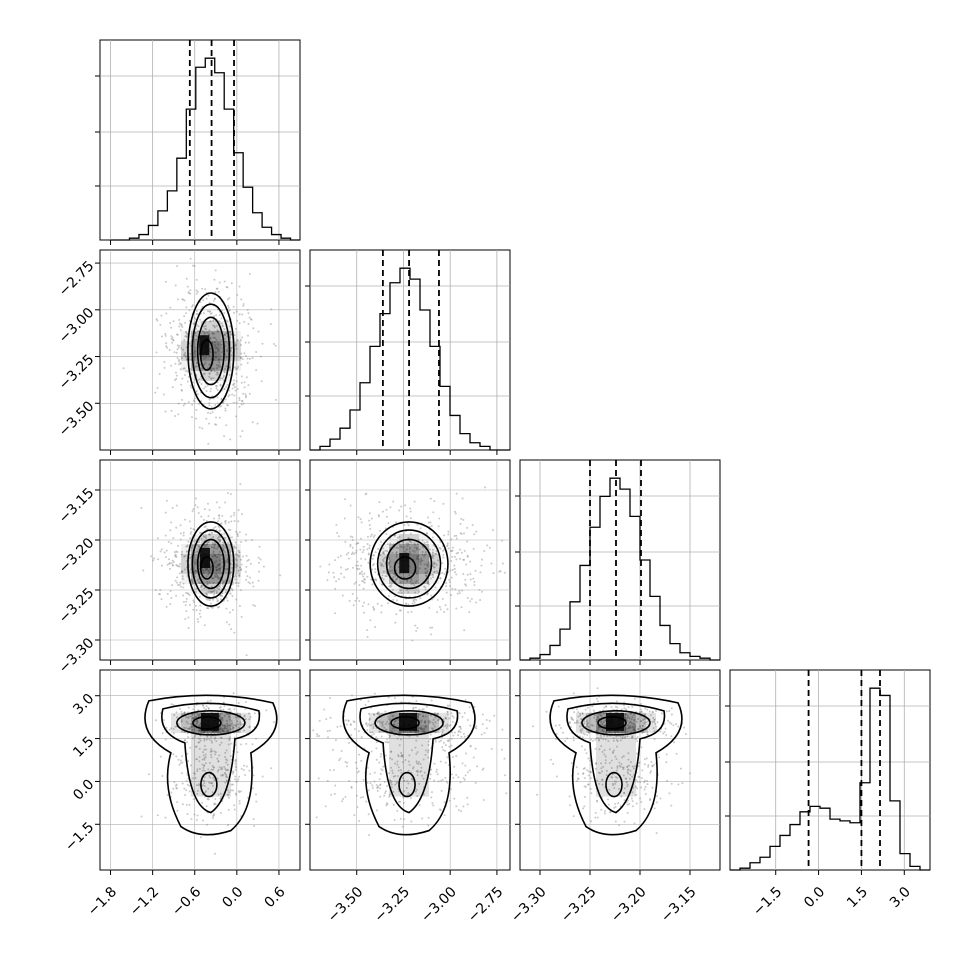 Image resolution: width=970 pixels, height=970 pixels. What do you see at coordinates (200, 140) in the screenshot?
I see `panel-frame` at bounding box center [200, 140].